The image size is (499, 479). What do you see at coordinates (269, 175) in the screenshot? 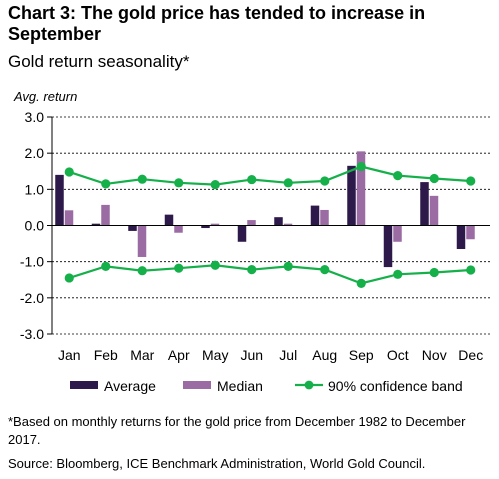
I see `confidence-band-upper-line` at bounding box center [269, 175].